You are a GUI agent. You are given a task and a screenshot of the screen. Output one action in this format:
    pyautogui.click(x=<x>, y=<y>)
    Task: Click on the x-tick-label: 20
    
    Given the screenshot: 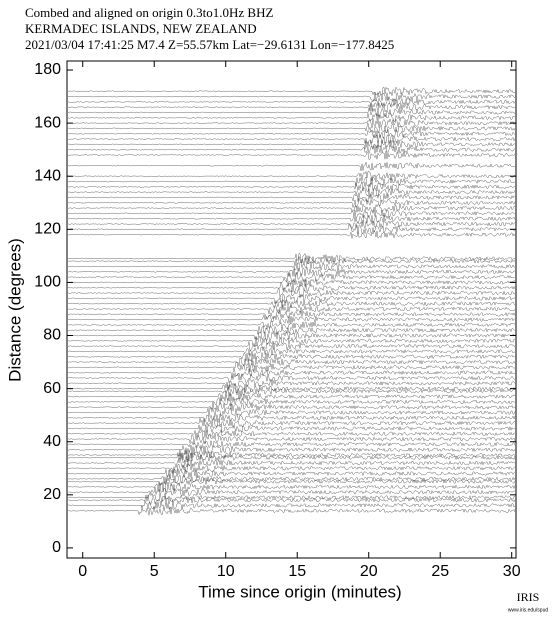 What is the action you would take?
    pyautogui.click(x=369, y=571)
    